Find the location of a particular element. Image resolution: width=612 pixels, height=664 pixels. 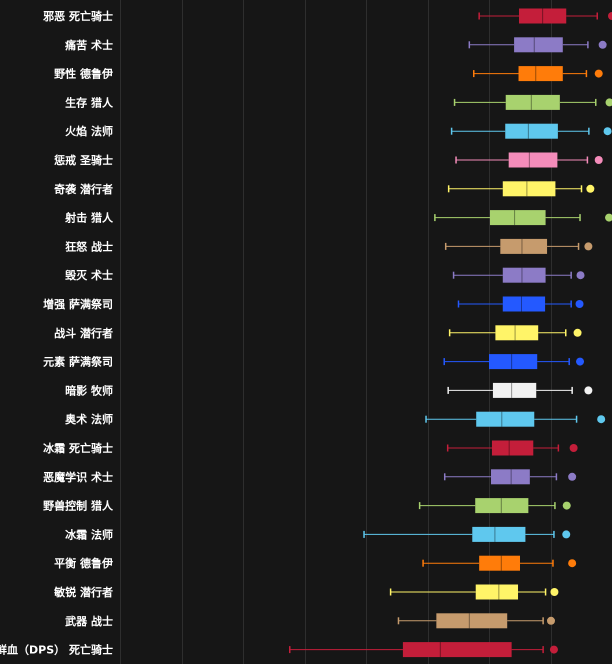

box-plot-row: 战斗 潜行者 is located at coordinates (318, 333).